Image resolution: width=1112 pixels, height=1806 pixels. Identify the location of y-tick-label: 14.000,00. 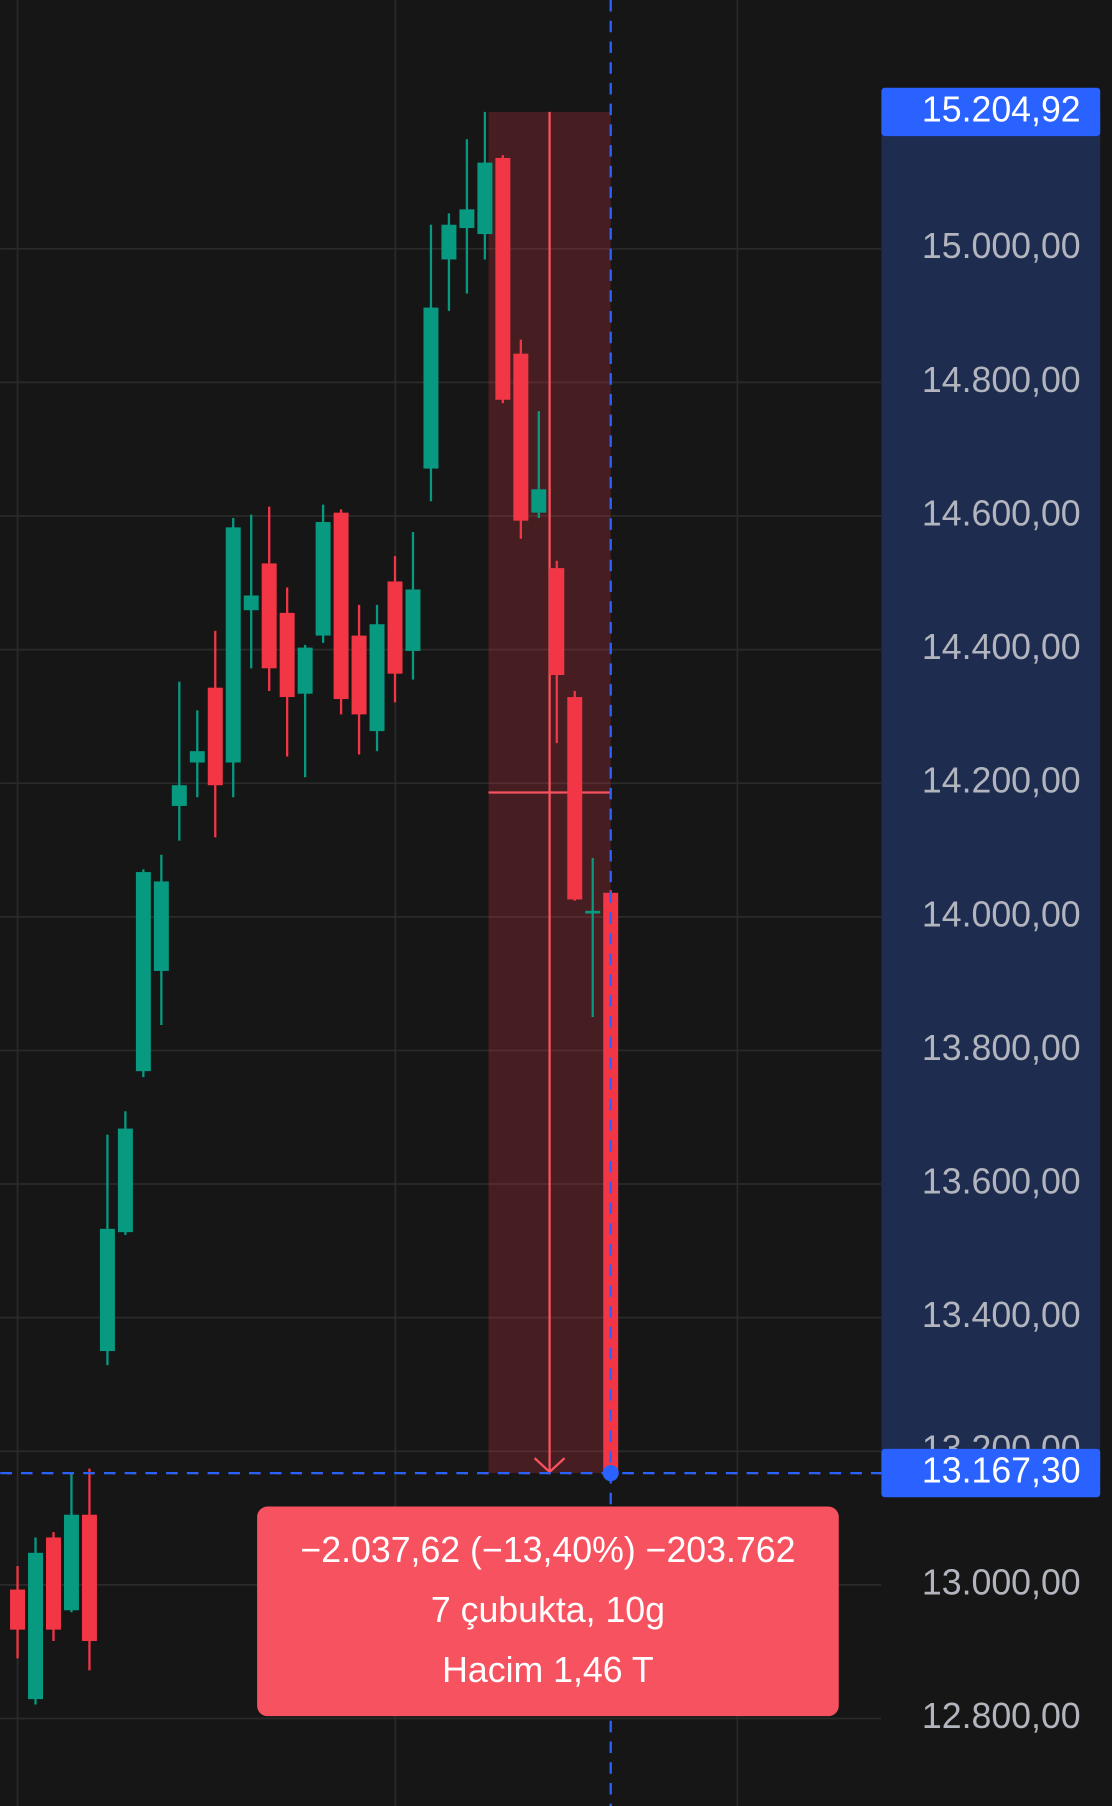
(1001, 914).